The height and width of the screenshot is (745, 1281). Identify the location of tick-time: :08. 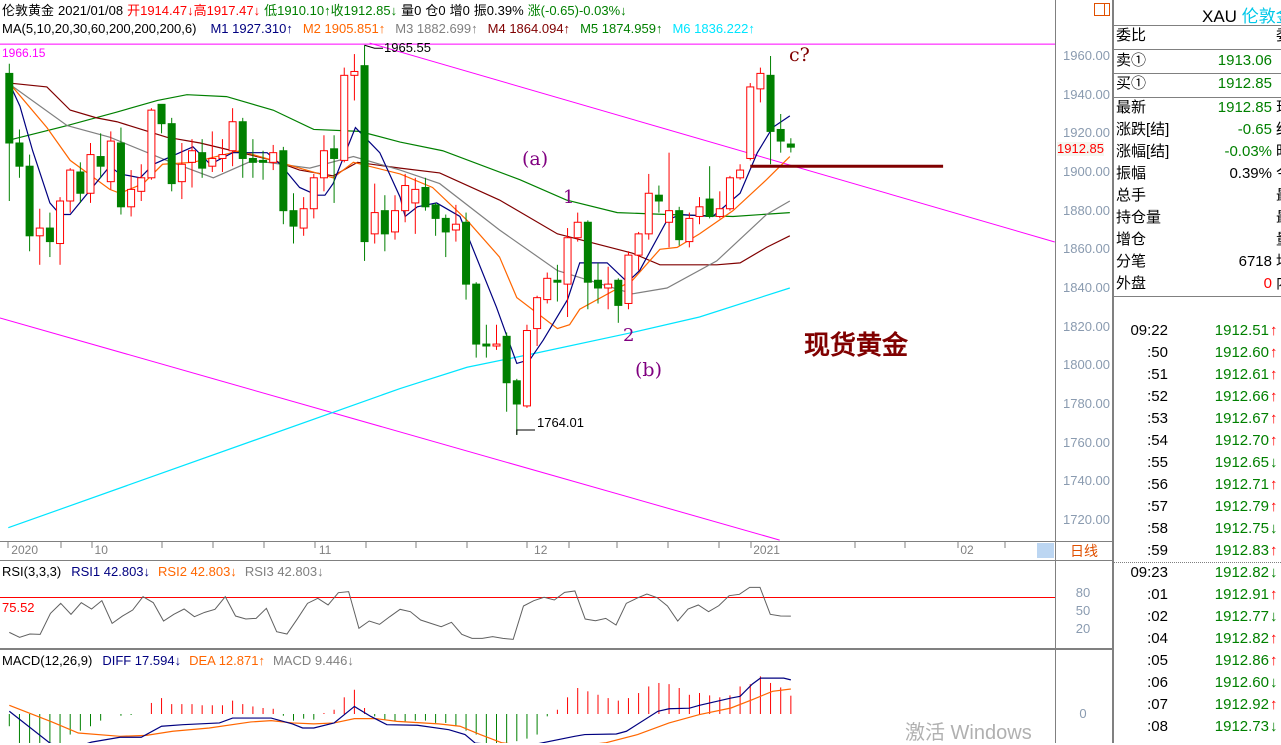
(1157, 726).